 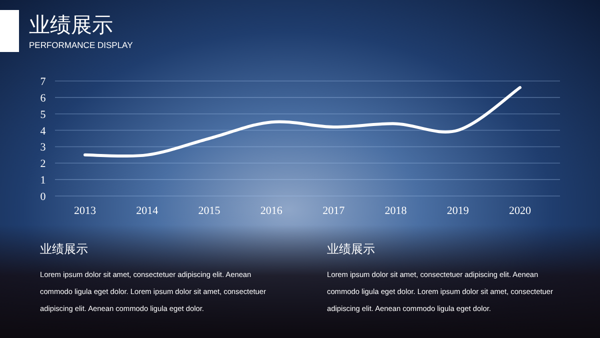 What do you see at coordinates (520, 211) in the screenshot?
I see `x-tick-label: 2020` at bounding box center [520, 211].